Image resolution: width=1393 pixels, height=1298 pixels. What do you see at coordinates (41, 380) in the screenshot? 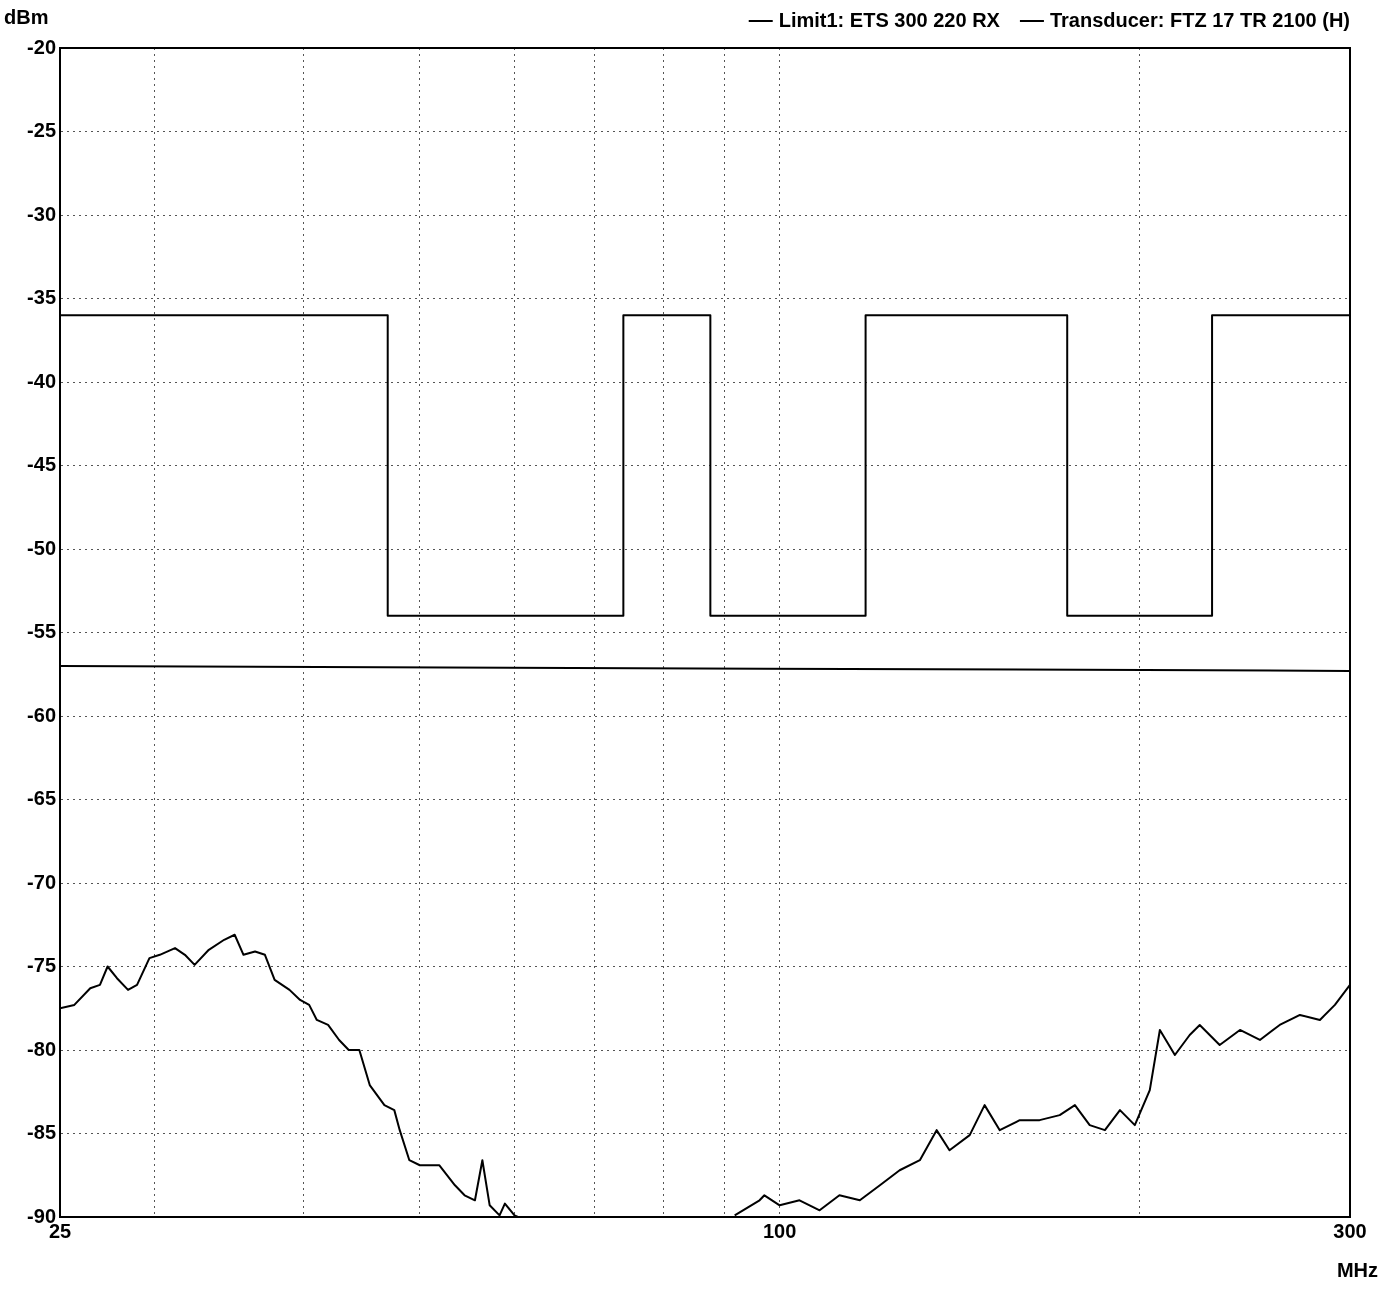
I see `y-tick-label: -40` at bounding box center [41, 380].